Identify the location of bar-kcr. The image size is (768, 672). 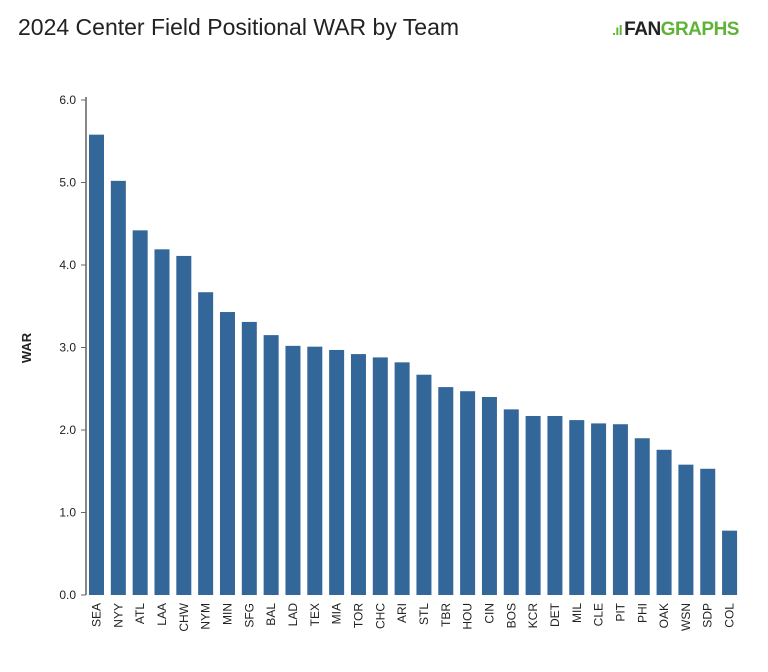
(533, 505).